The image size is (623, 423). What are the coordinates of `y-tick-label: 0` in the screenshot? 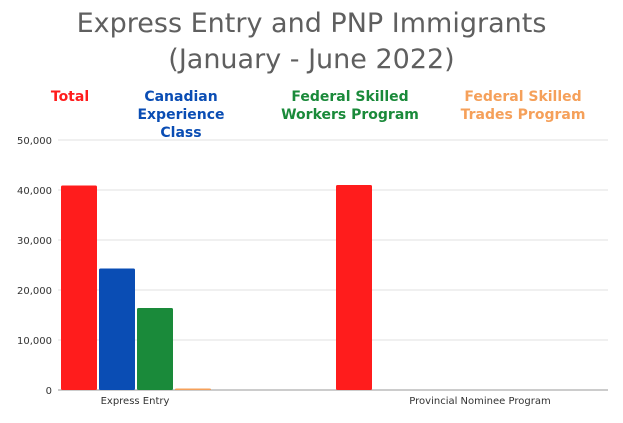 It's located at (49, 391).